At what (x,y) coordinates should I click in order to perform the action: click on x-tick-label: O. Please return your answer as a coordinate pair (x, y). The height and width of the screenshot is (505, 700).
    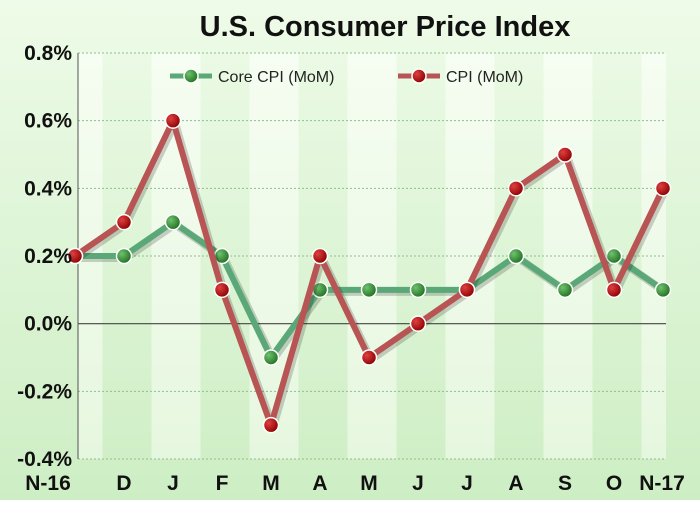
    Looking at the image, I should click on (614, 483).